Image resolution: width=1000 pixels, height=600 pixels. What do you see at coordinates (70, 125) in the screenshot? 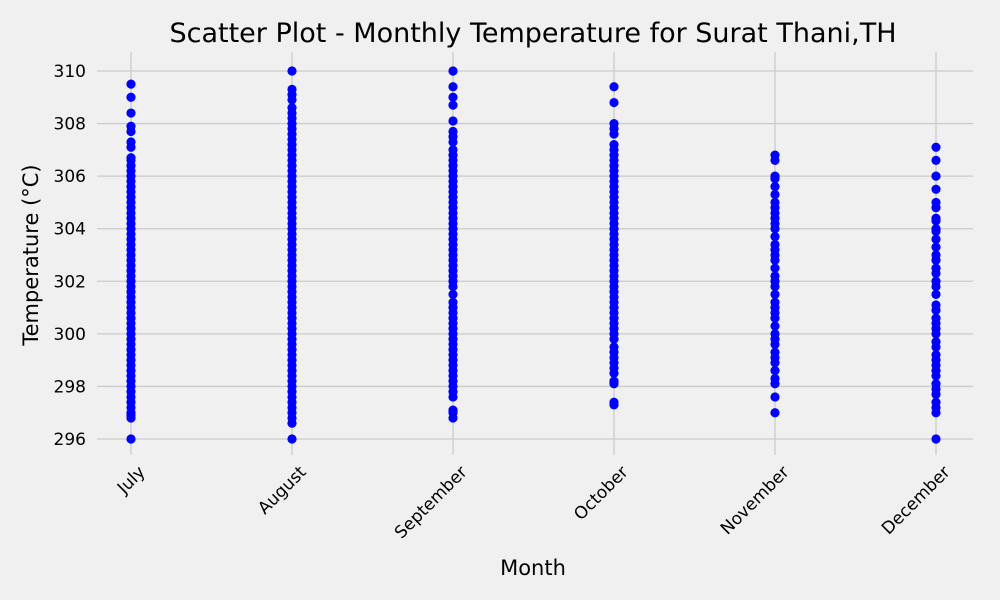
I see `y-tick-label: 308` at bounding box center [70, 125].